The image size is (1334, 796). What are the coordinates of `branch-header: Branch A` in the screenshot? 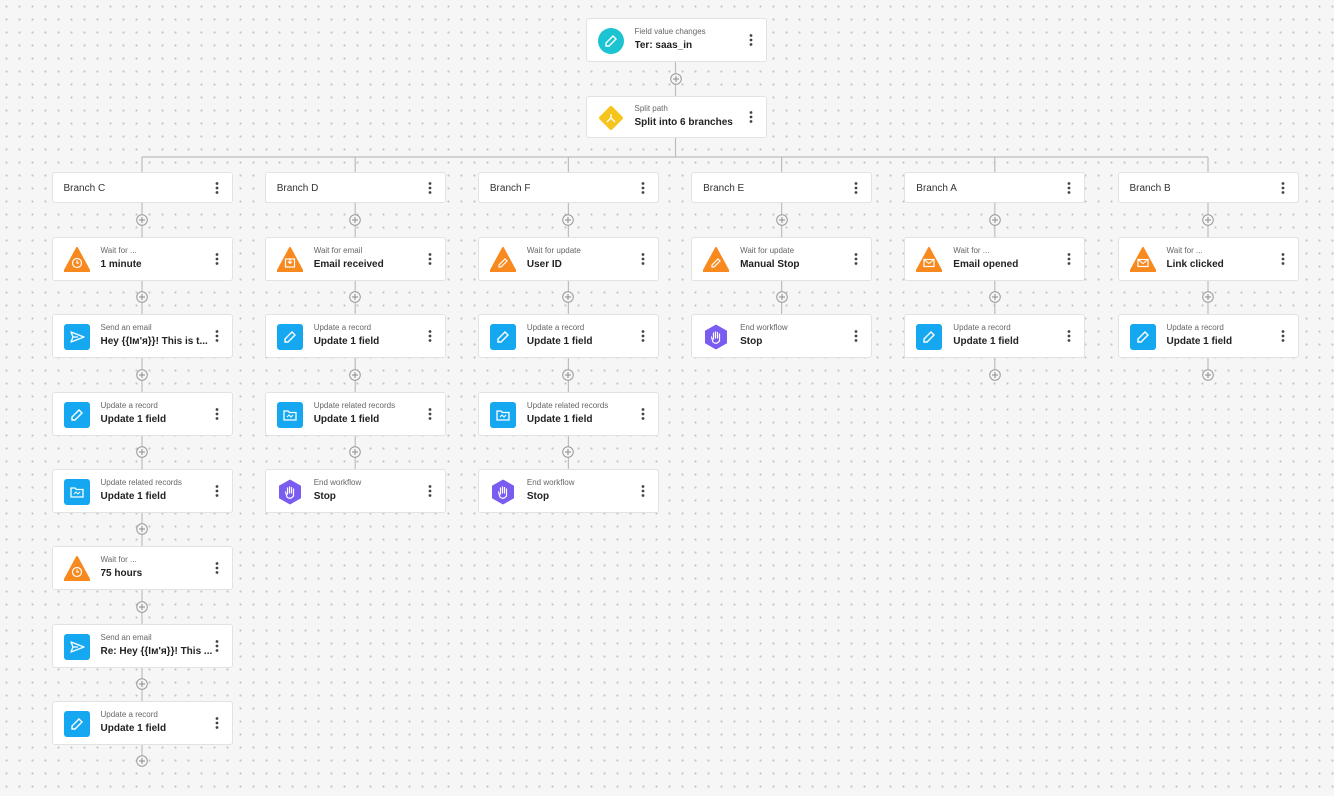 It's located at (995, 187).